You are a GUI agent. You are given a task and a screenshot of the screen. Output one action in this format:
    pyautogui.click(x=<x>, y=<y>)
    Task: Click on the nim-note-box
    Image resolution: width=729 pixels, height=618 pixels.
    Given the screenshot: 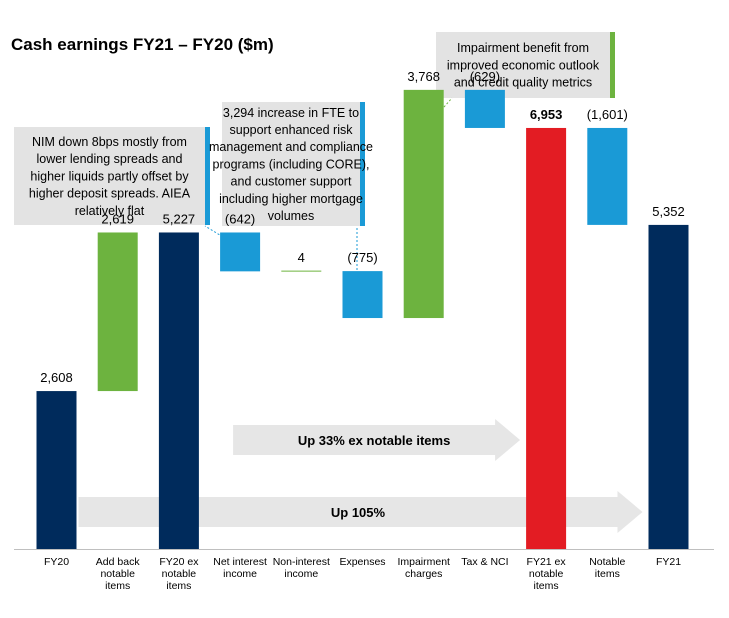 What is the action you would take?
    pyautogui.click(x=109, y=176)
    